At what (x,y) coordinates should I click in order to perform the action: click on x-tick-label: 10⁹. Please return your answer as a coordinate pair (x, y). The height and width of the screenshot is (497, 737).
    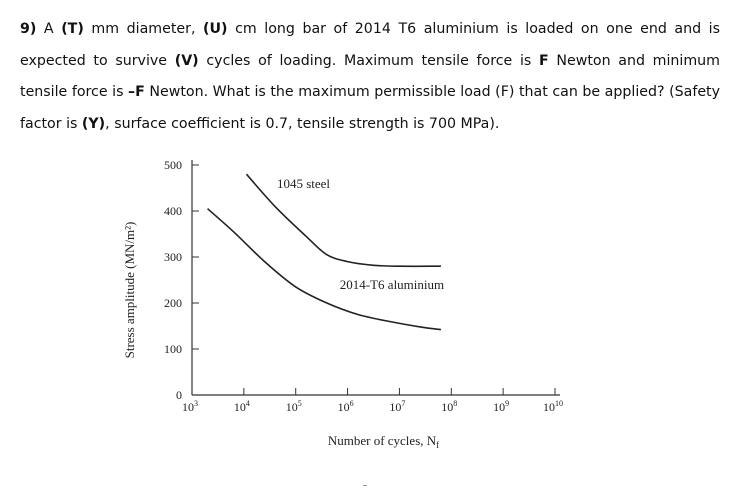
    Looking at the image, I should click on (501, 406).